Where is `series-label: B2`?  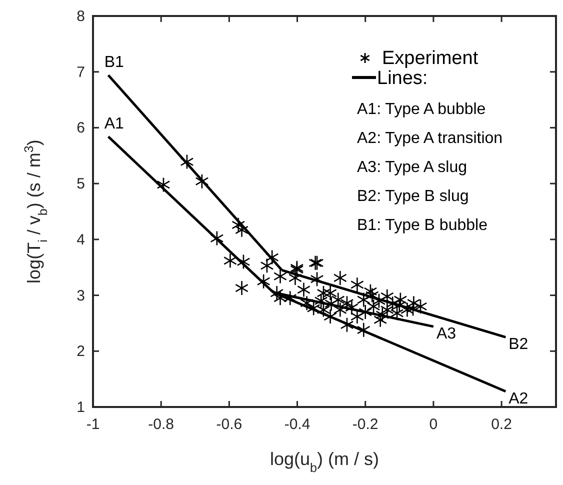 series-label: B2 is located at coordinates (518, 345).